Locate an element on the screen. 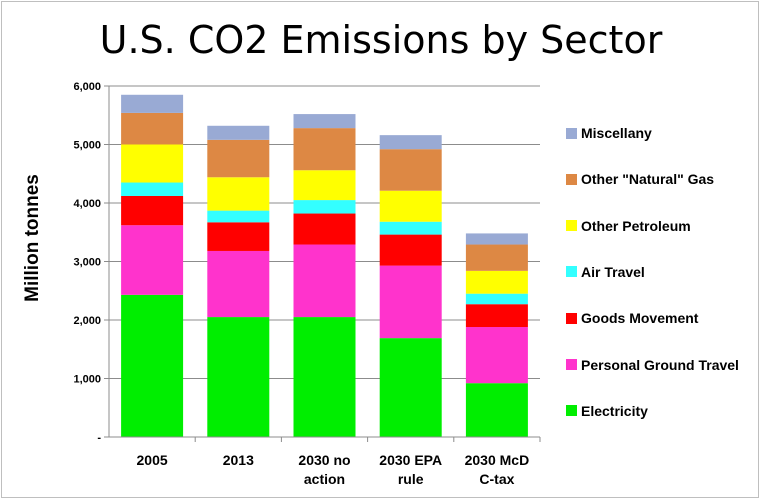  y-tick-label: 6,000 is located at coordinates (87, 87).